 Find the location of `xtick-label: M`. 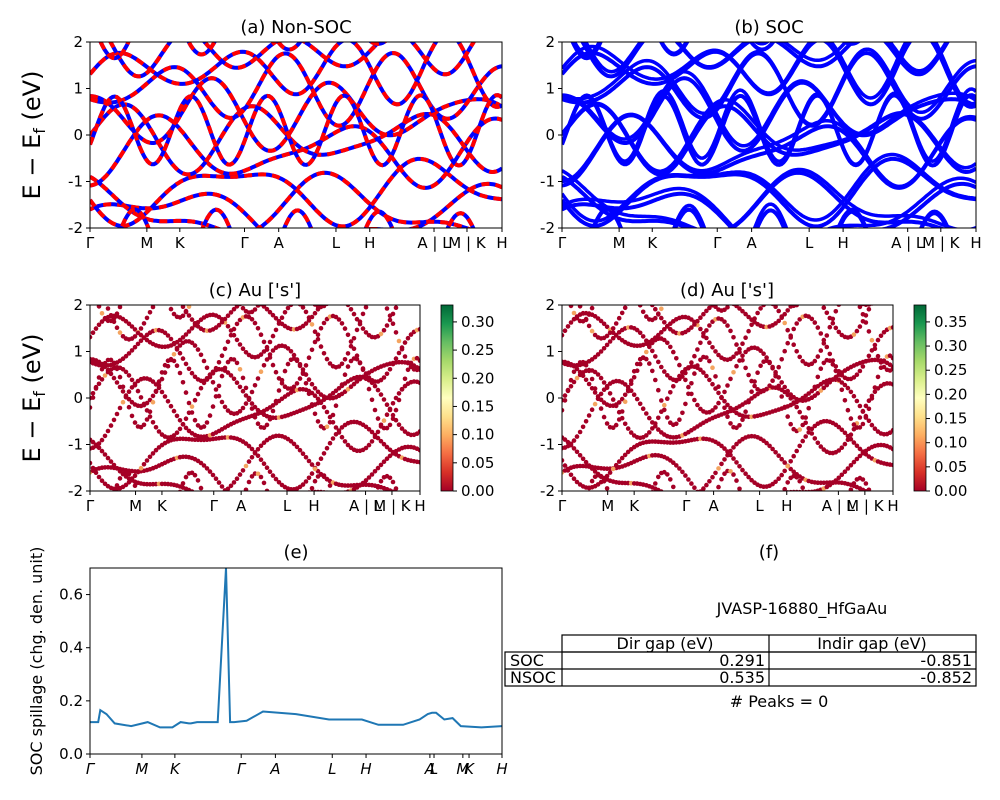

xtick-label: M is located at coordinates (135, 506).